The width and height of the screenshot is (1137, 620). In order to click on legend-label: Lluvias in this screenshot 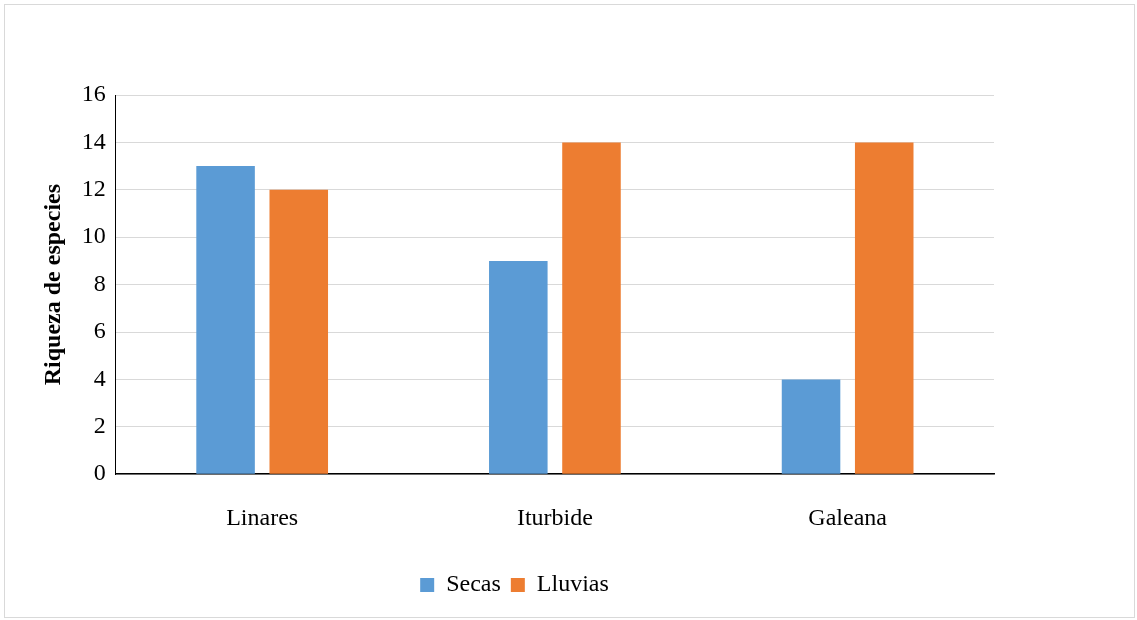, I will do `click(572, 583)`.